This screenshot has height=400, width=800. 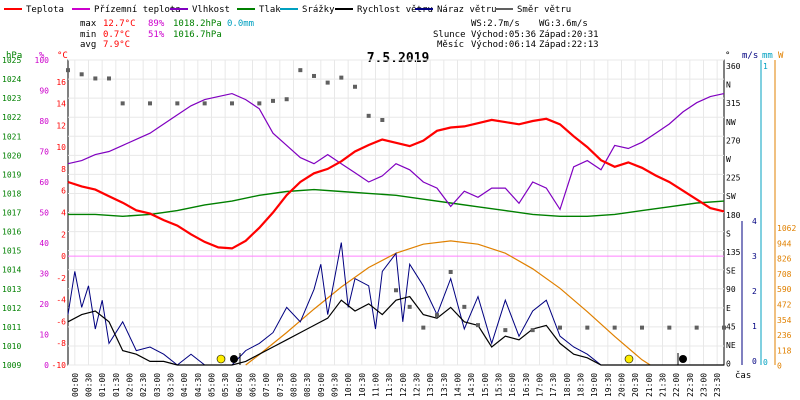 What do you see at coordinates (731, 271) in the screenshot?
I see `dir-tick: SE` at bounding box center [731, 271].